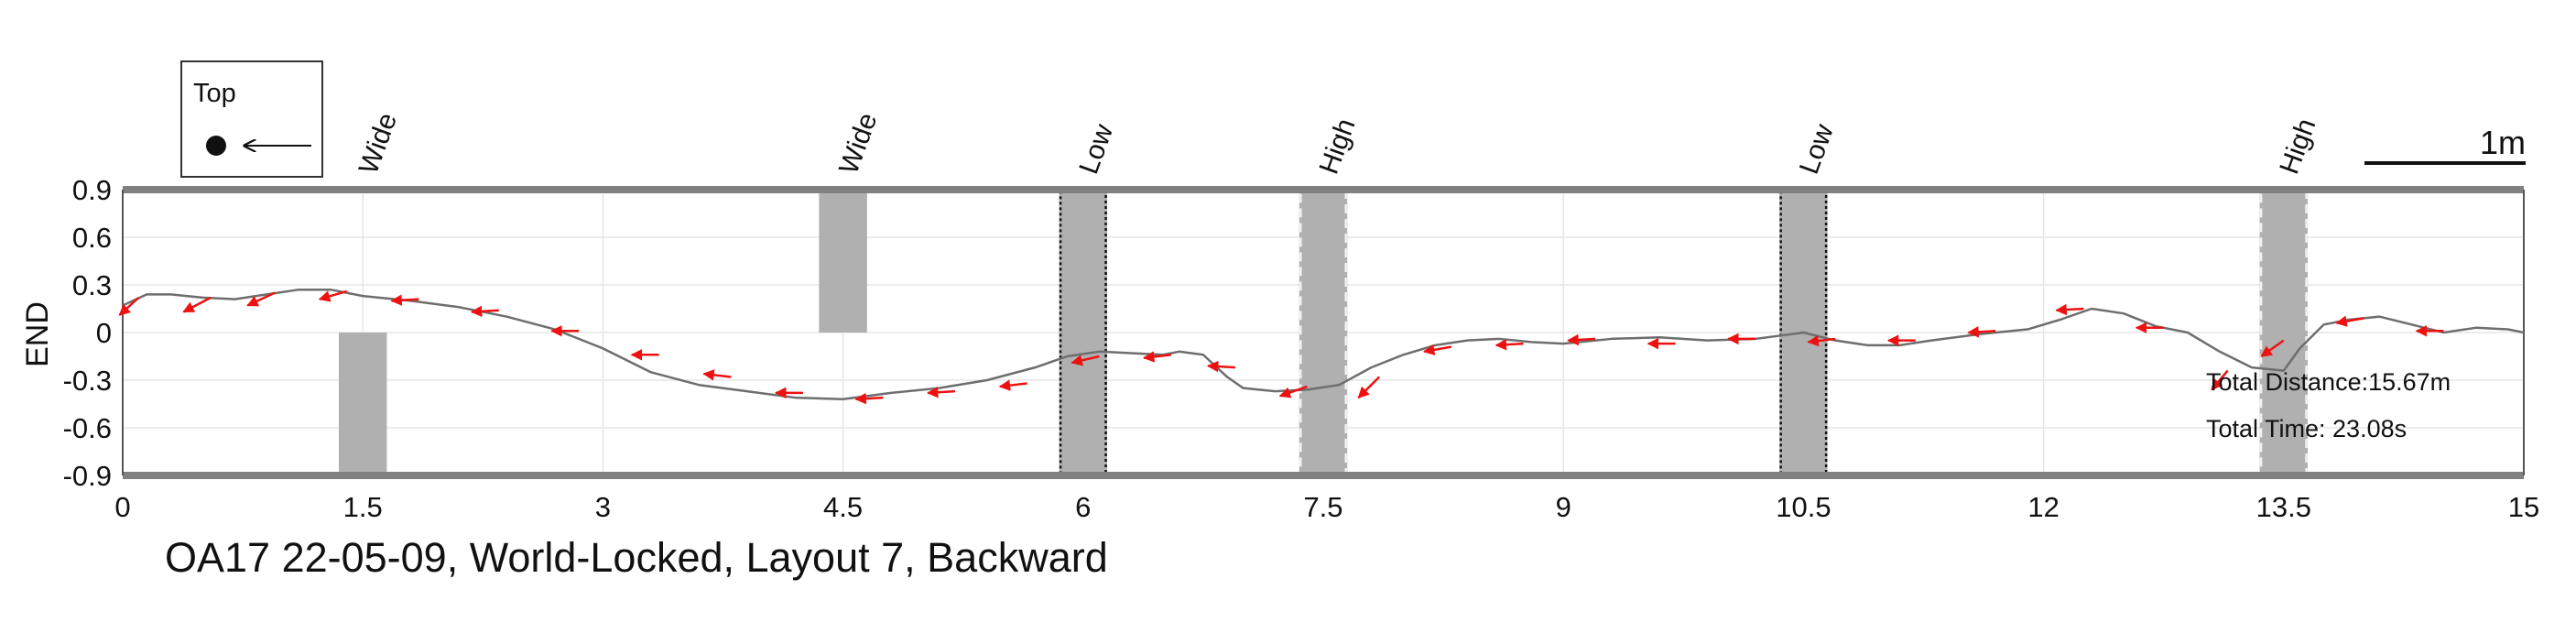 This screenshot has height=644, width=2576. Describe the element at coordinates (858, 144) in the screenshot. I see `obstacle-label-1: Wide` at that location.